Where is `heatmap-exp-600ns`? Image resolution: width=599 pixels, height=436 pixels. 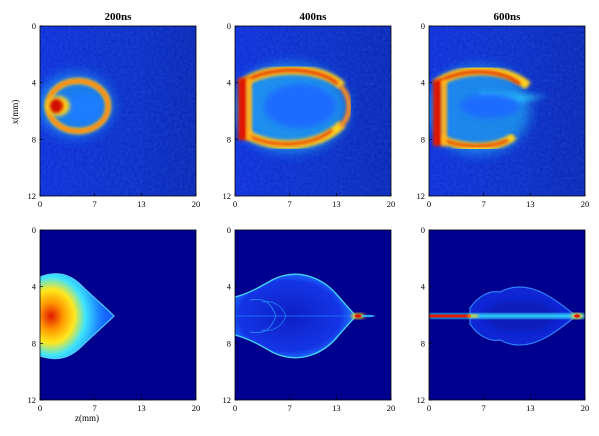 heatmap-exp-600ns is located at coordinates (507, 111).